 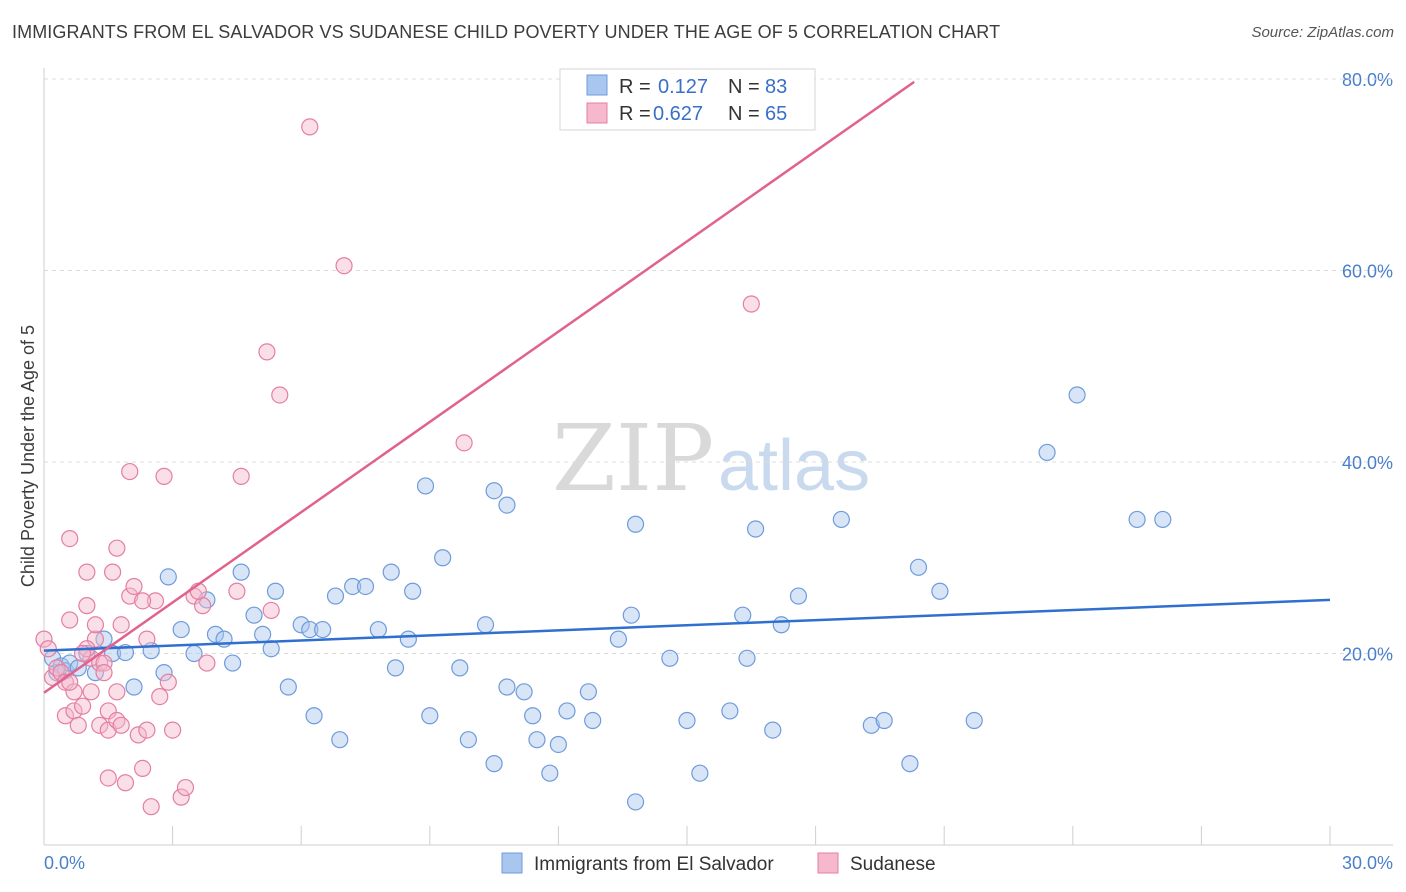 I want to click on watermark: ZIP atlas, so click(x=711, y=458).